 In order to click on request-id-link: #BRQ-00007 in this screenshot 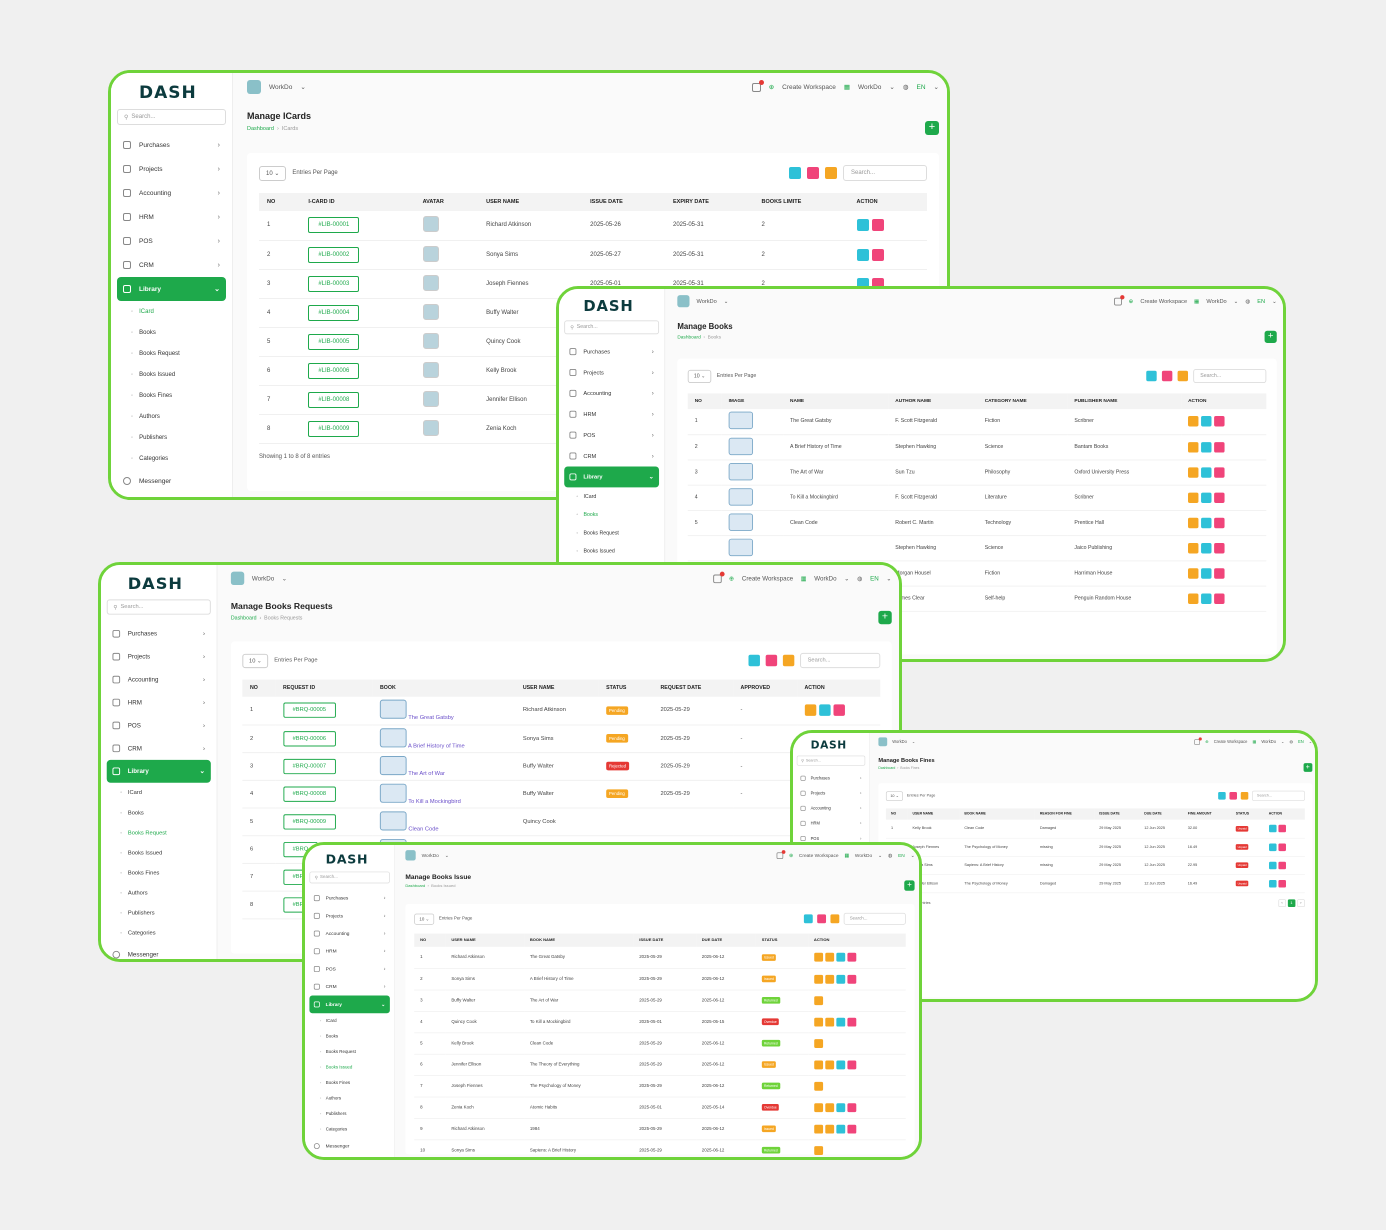, I will do `click(309, 766)`.